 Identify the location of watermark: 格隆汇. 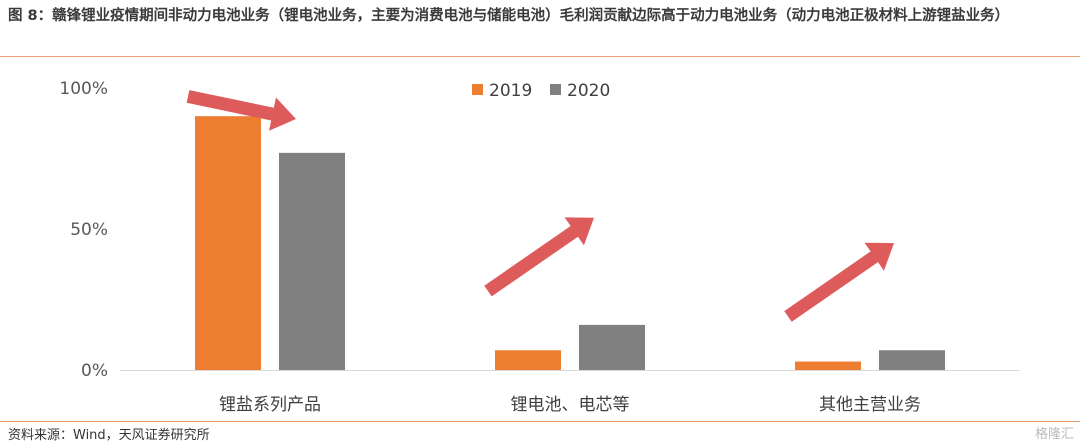
(1054, 434).